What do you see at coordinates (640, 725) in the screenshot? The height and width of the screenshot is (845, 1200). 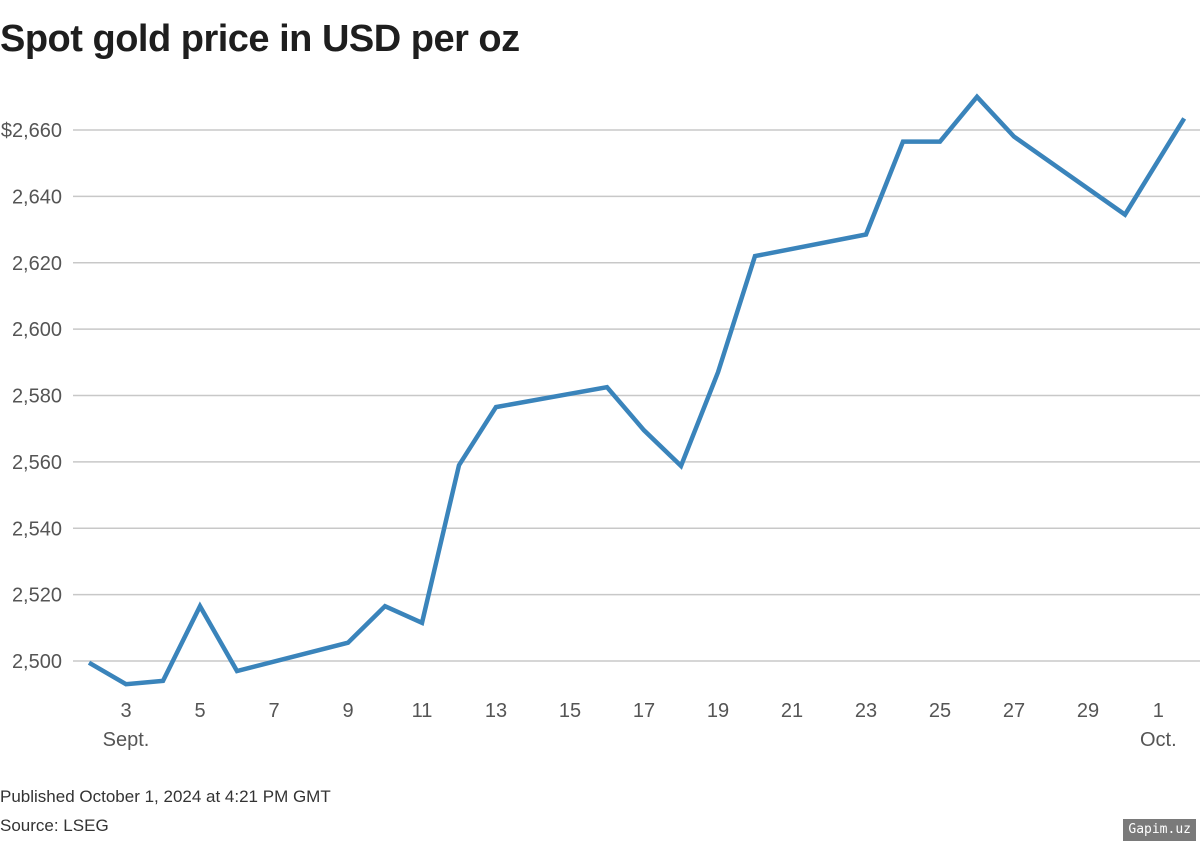 I see `x-axis-labels: 3 Sept. 5 7 9 11 13 15 17 19 21 23 25 27 29 1 Oct.` at bounding box center [640, 725].